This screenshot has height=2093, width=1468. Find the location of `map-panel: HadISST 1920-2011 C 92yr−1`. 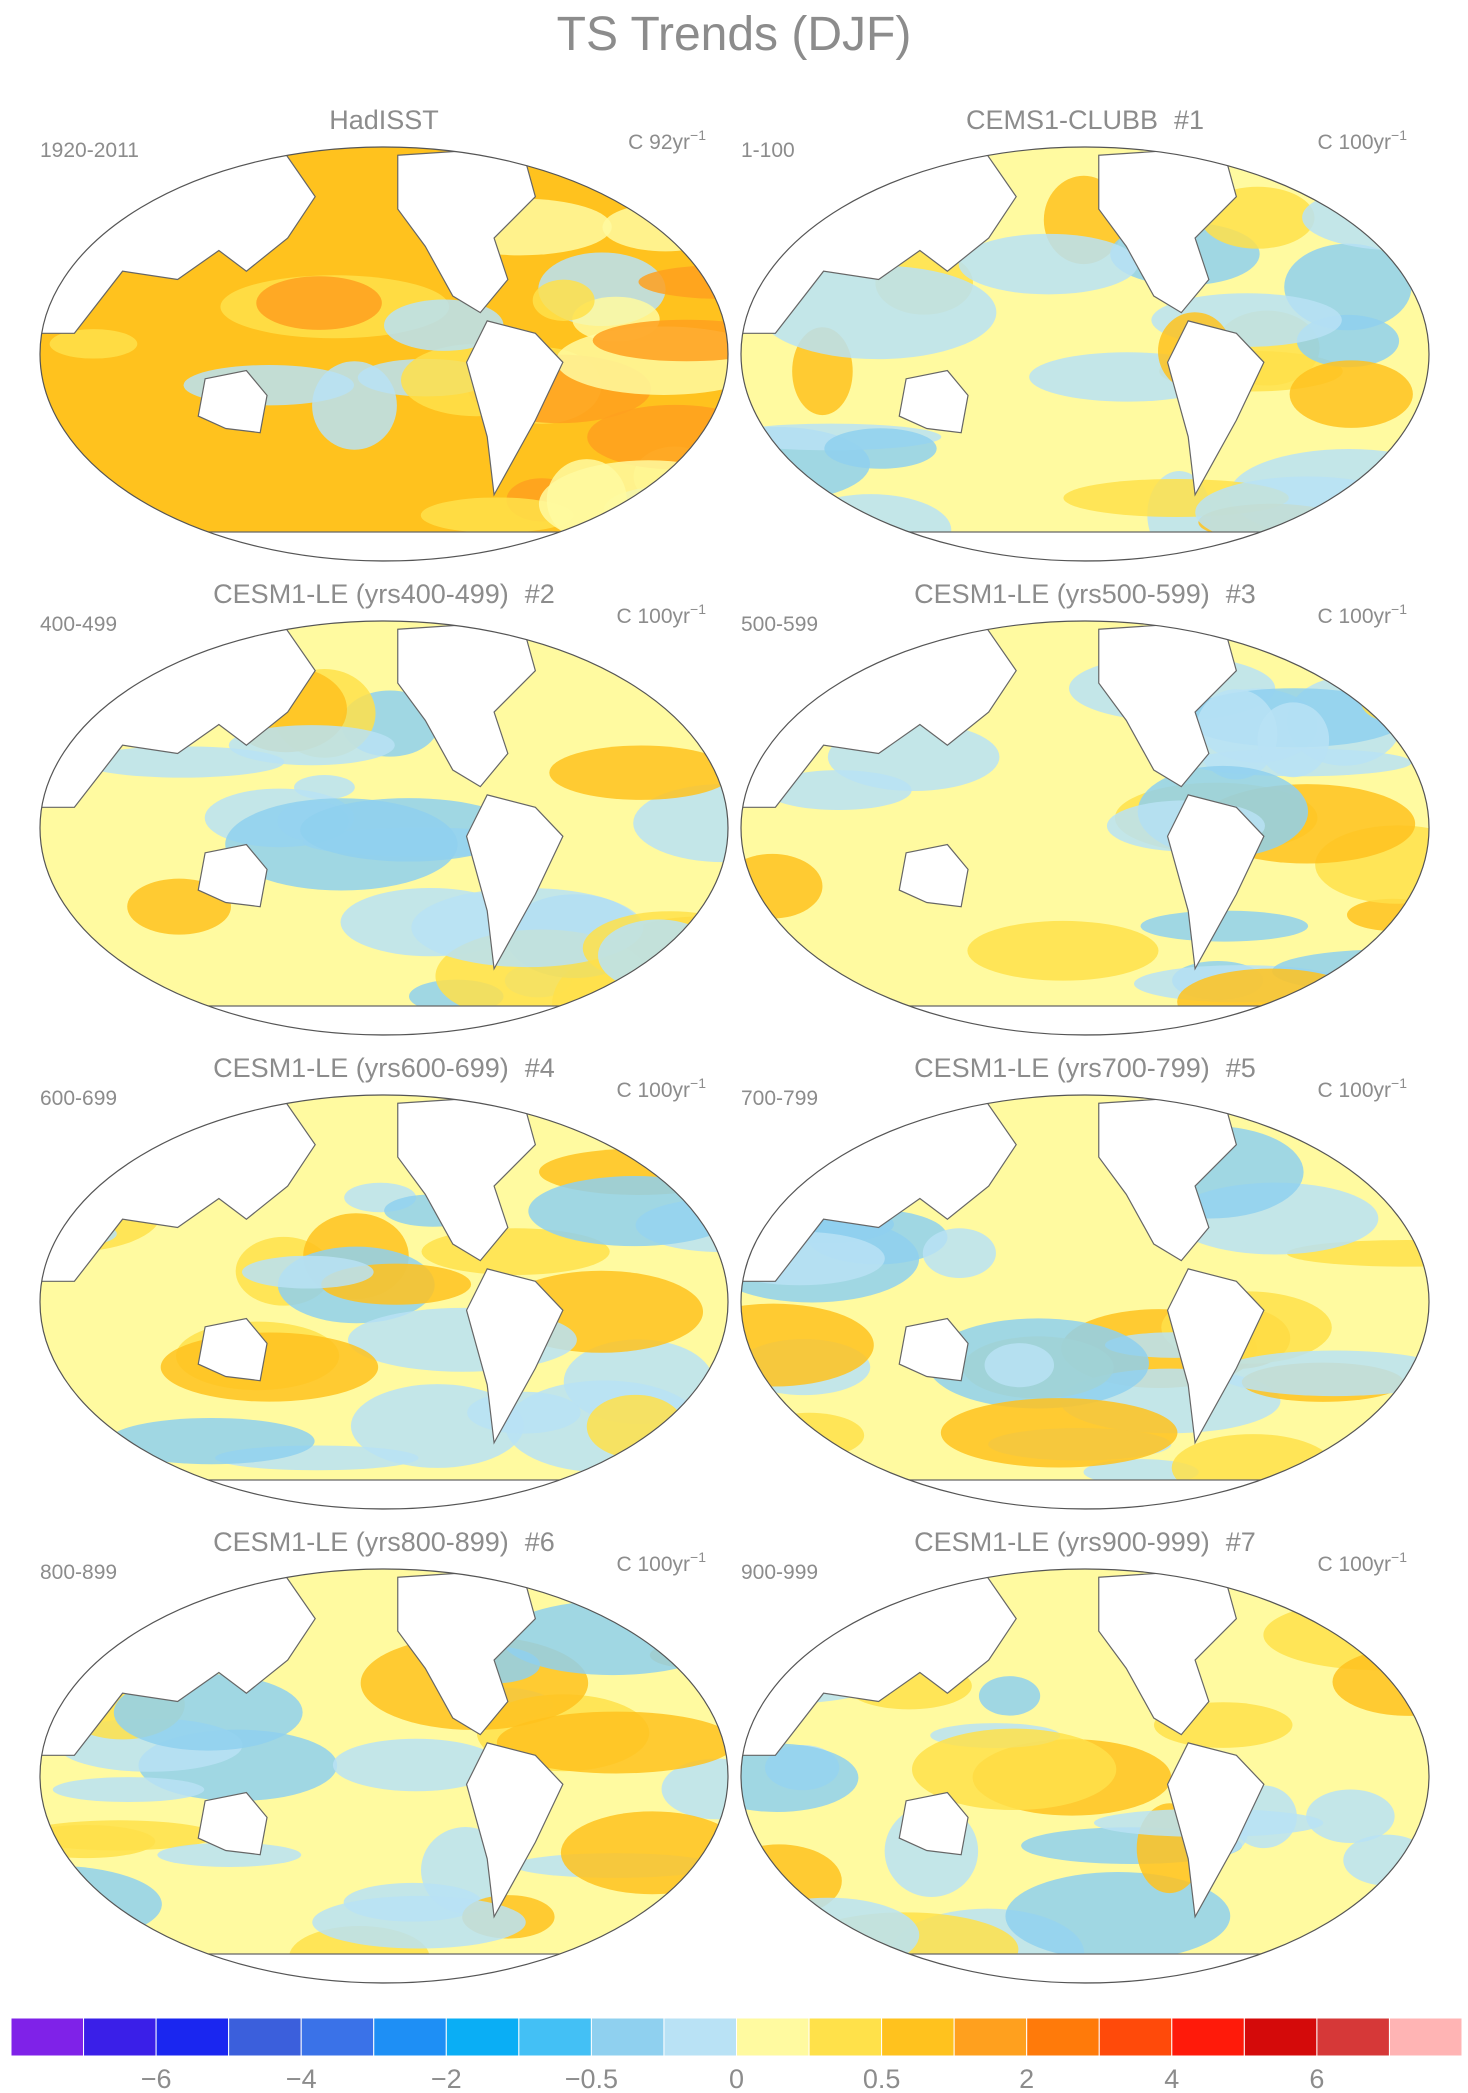

map-panel: HadISST 1920-2011 C 92yr−1 is located at coordinates (384, 333).